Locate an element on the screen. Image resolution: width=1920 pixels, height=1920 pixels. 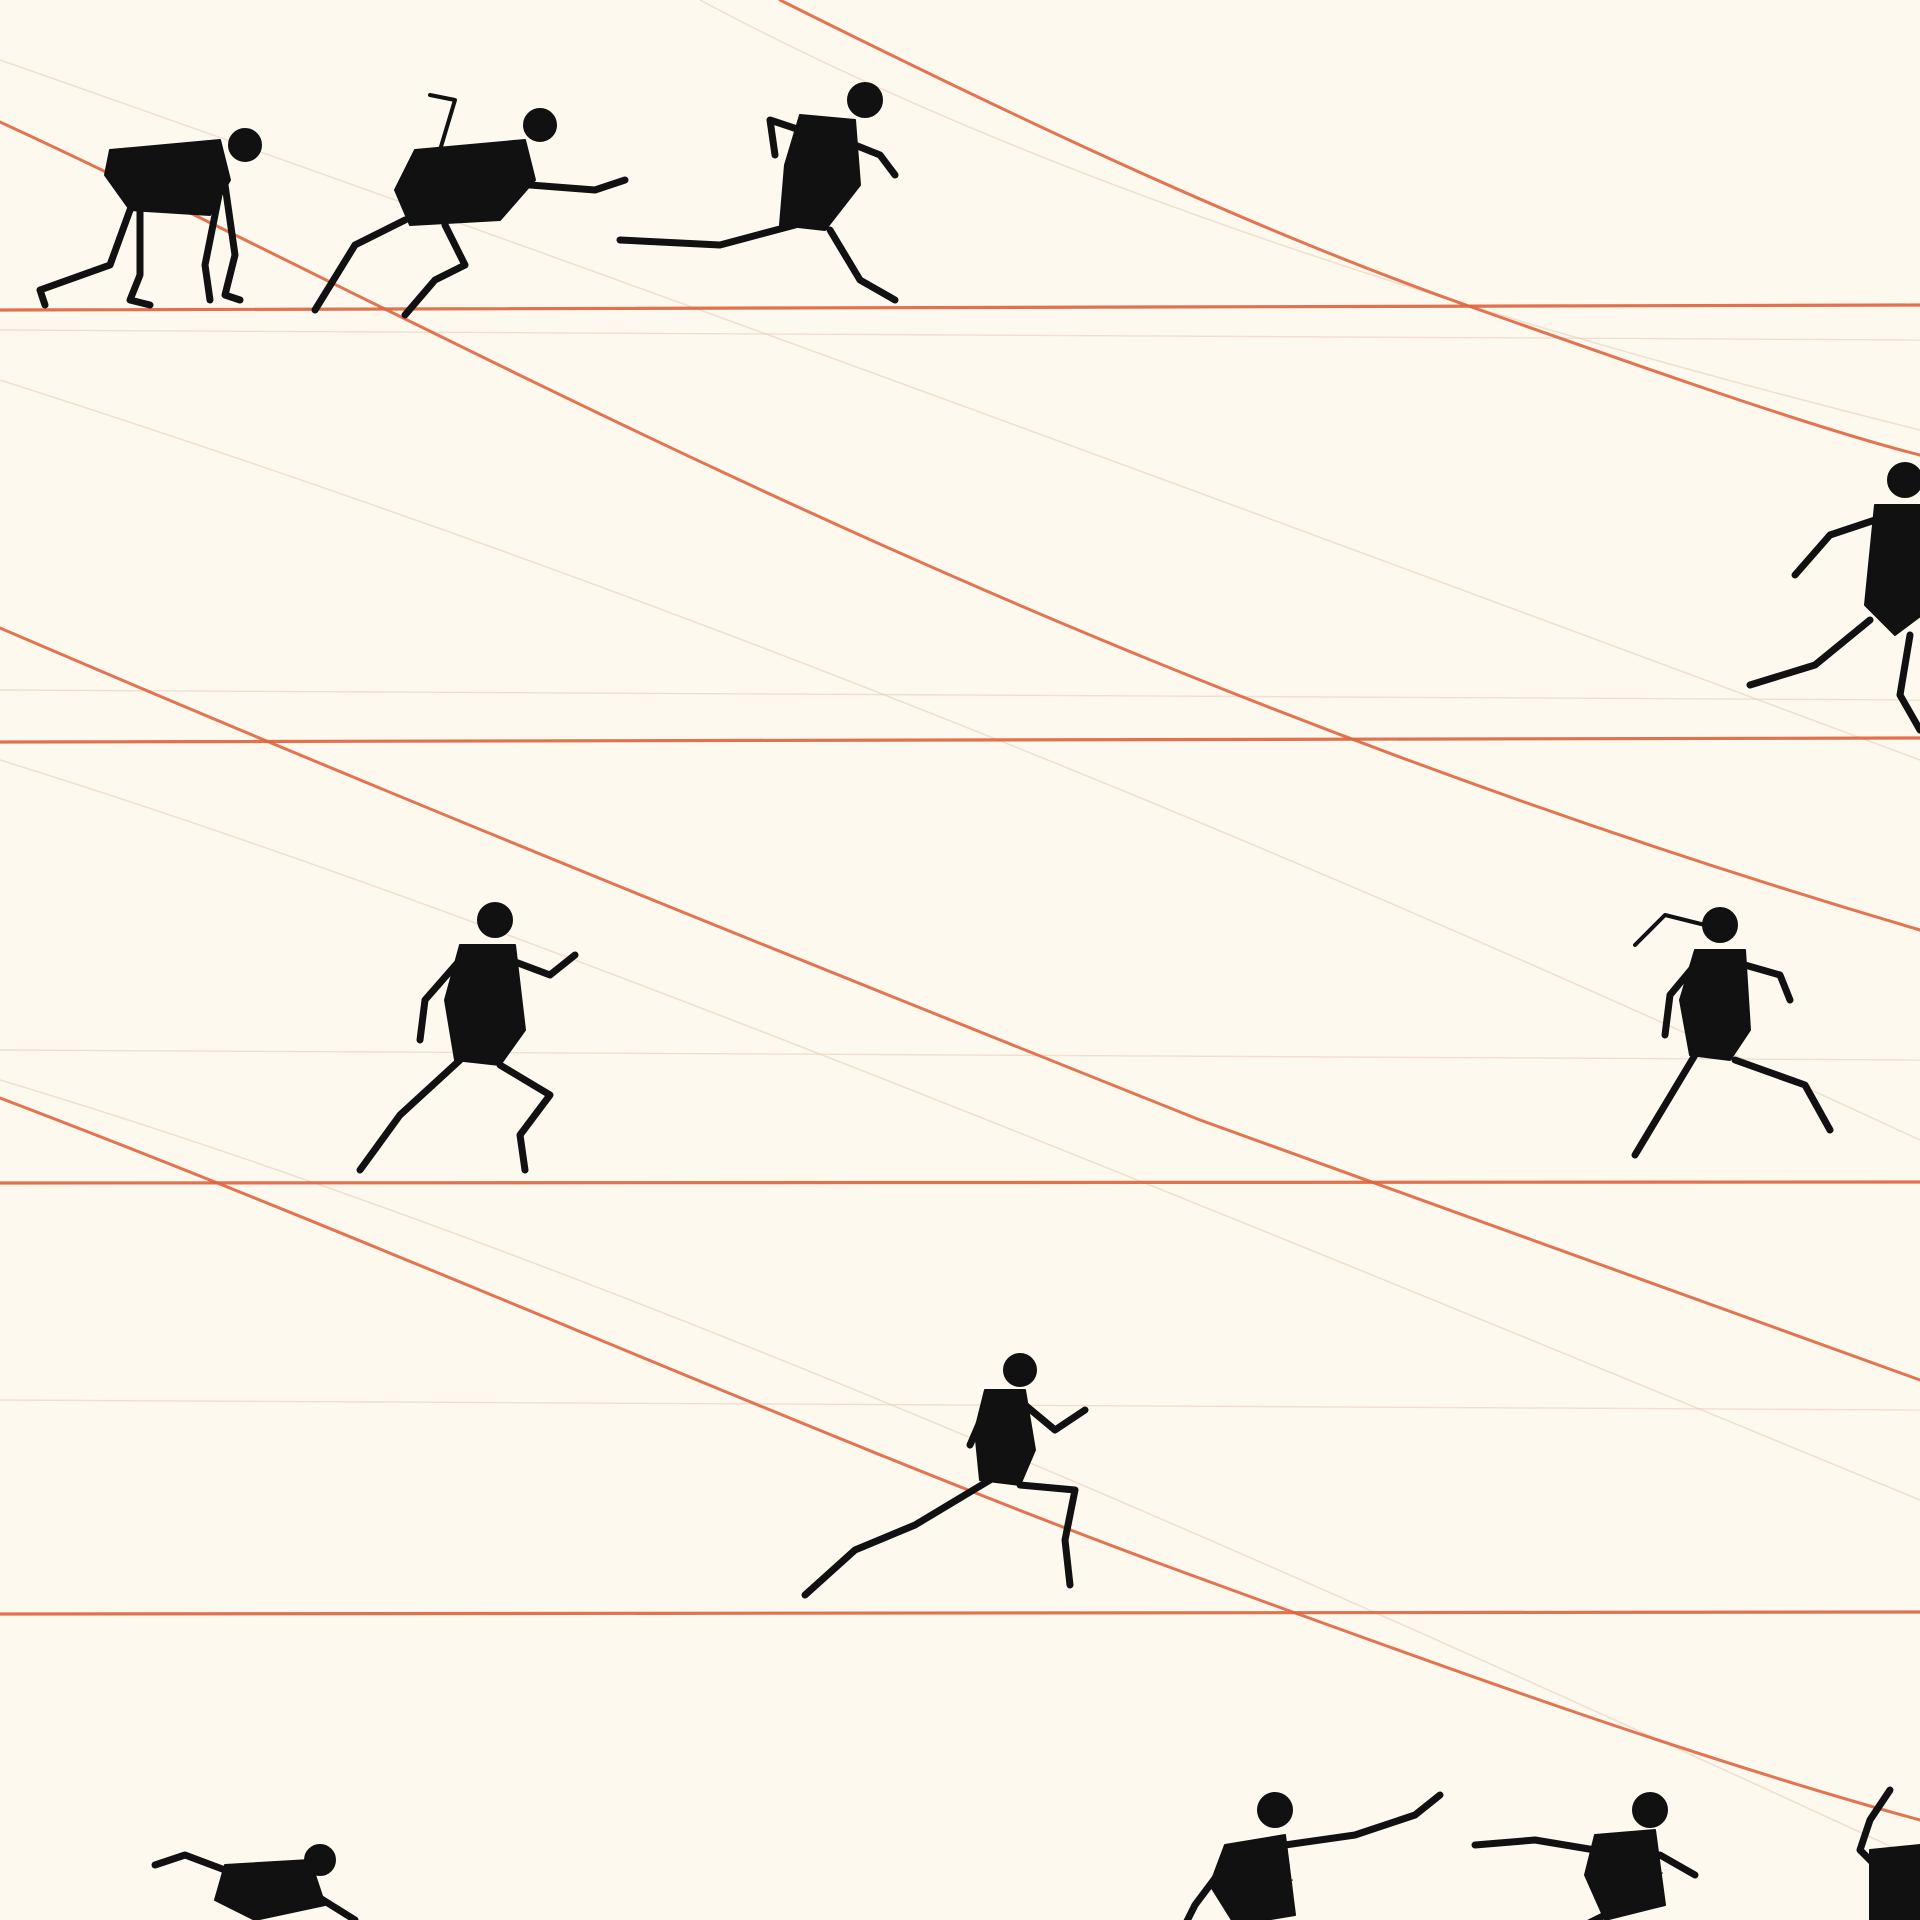
runner-reach-baton is located at coordinates (1313, 1855).